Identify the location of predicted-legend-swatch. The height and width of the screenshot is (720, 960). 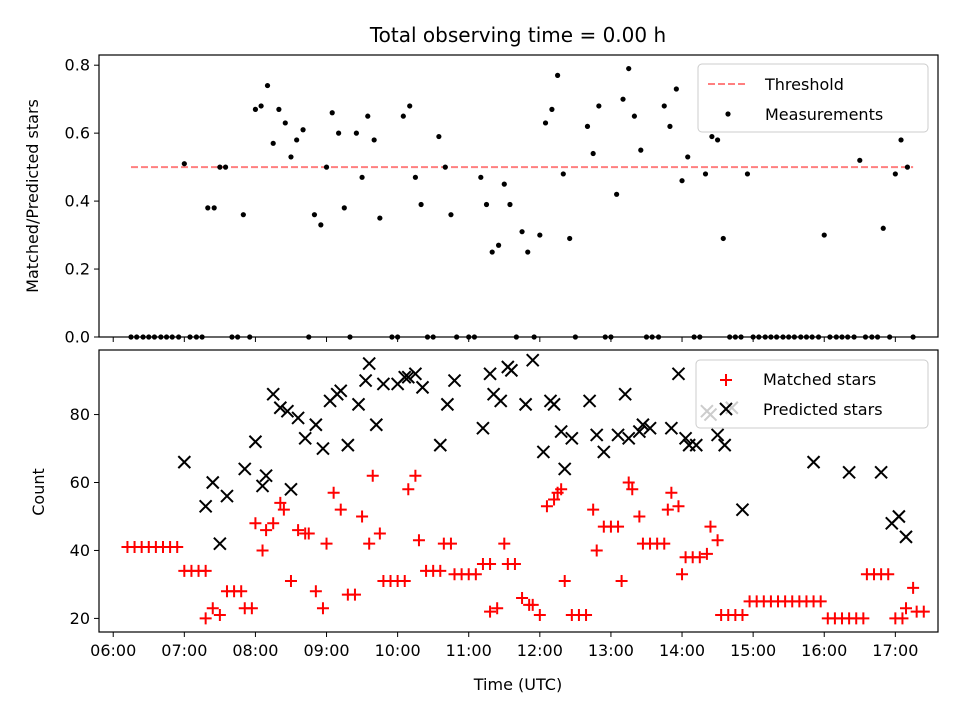
(726, 409).